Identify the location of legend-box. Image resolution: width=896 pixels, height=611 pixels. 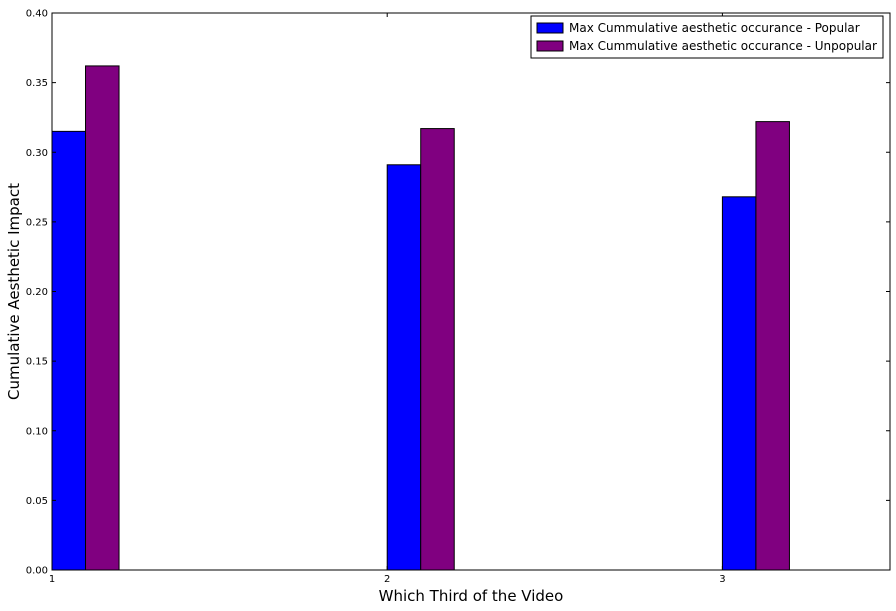
(707, 37).